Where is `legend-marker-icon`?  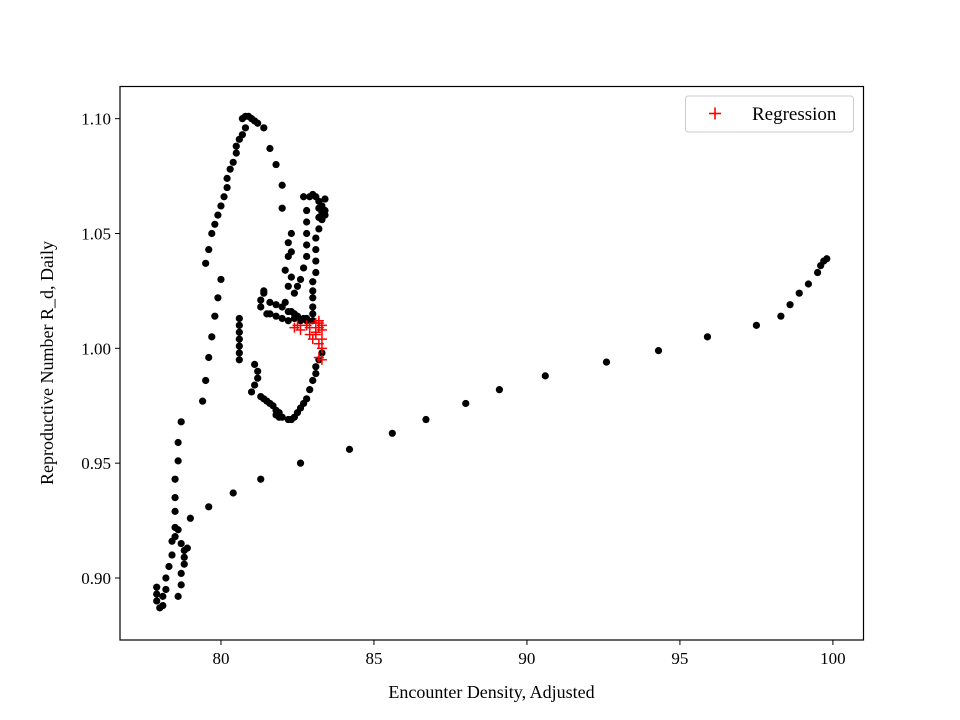
legend-marker-icon is located at coordinates (715, 113).